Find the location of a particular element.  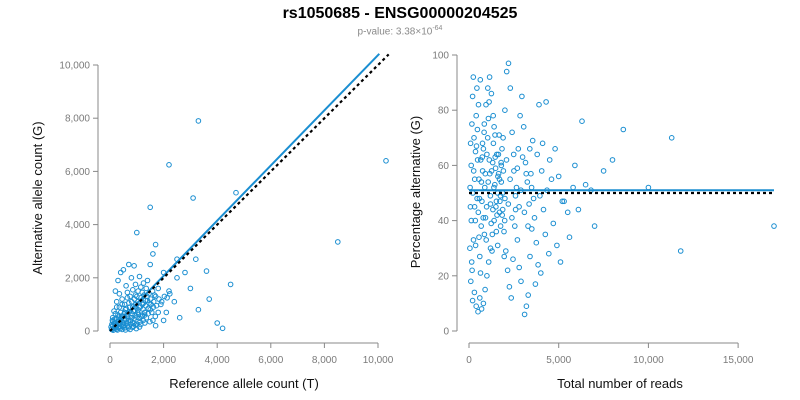

right-lines is located at coordinates (621, 192).